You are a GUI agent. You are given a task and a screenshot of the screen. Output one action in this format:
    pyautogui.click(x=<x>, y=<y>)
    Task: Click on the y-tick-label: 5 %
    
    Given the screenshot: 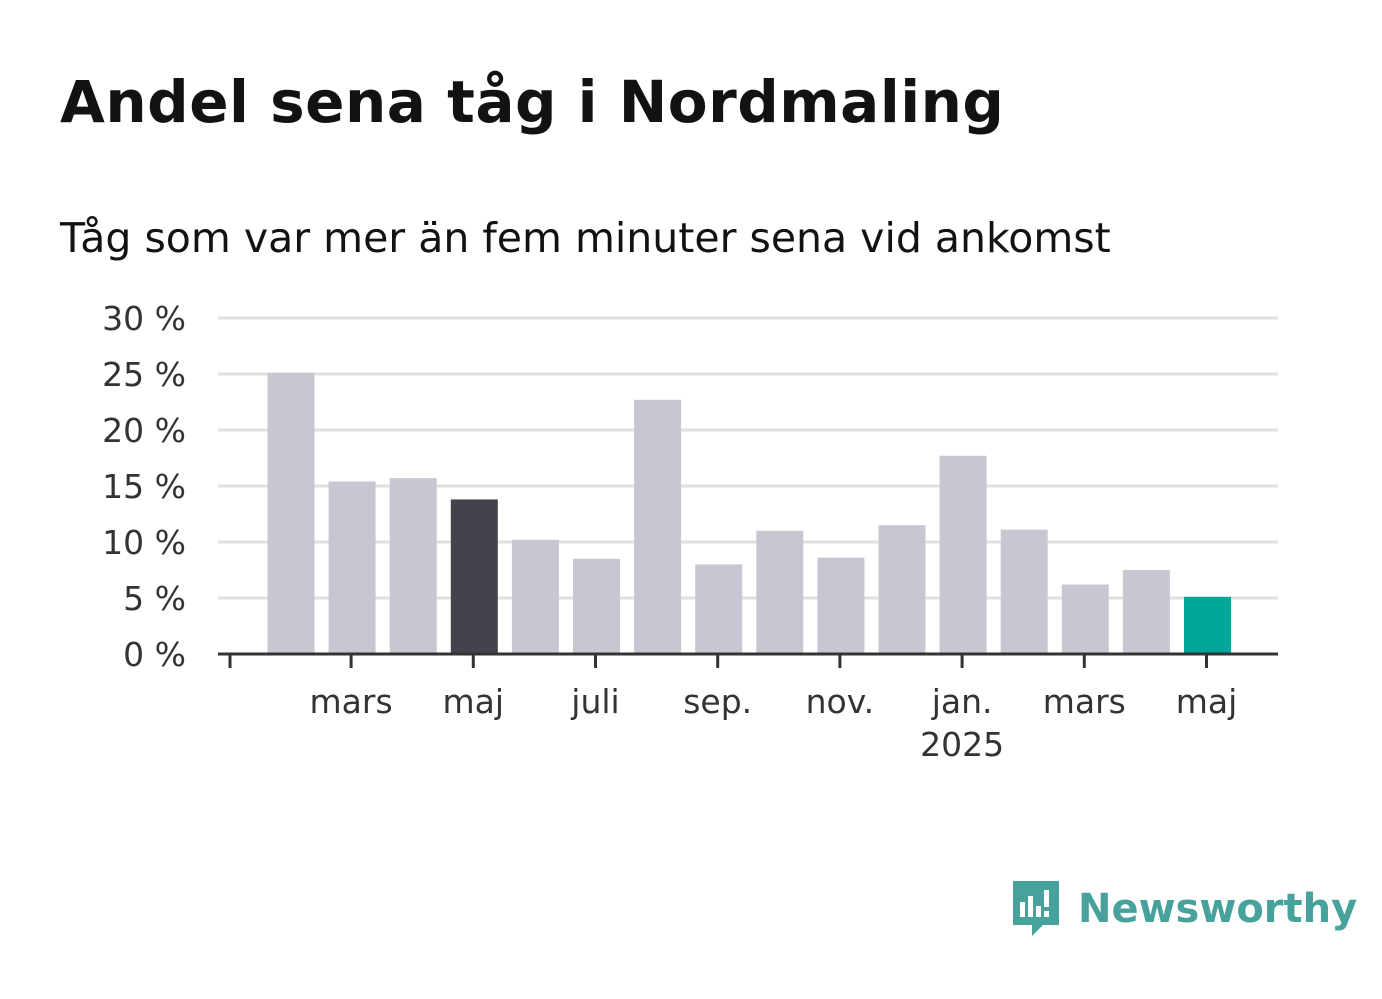 What is the action you would take?
    pyautogui.click(x=154, y=598)
    